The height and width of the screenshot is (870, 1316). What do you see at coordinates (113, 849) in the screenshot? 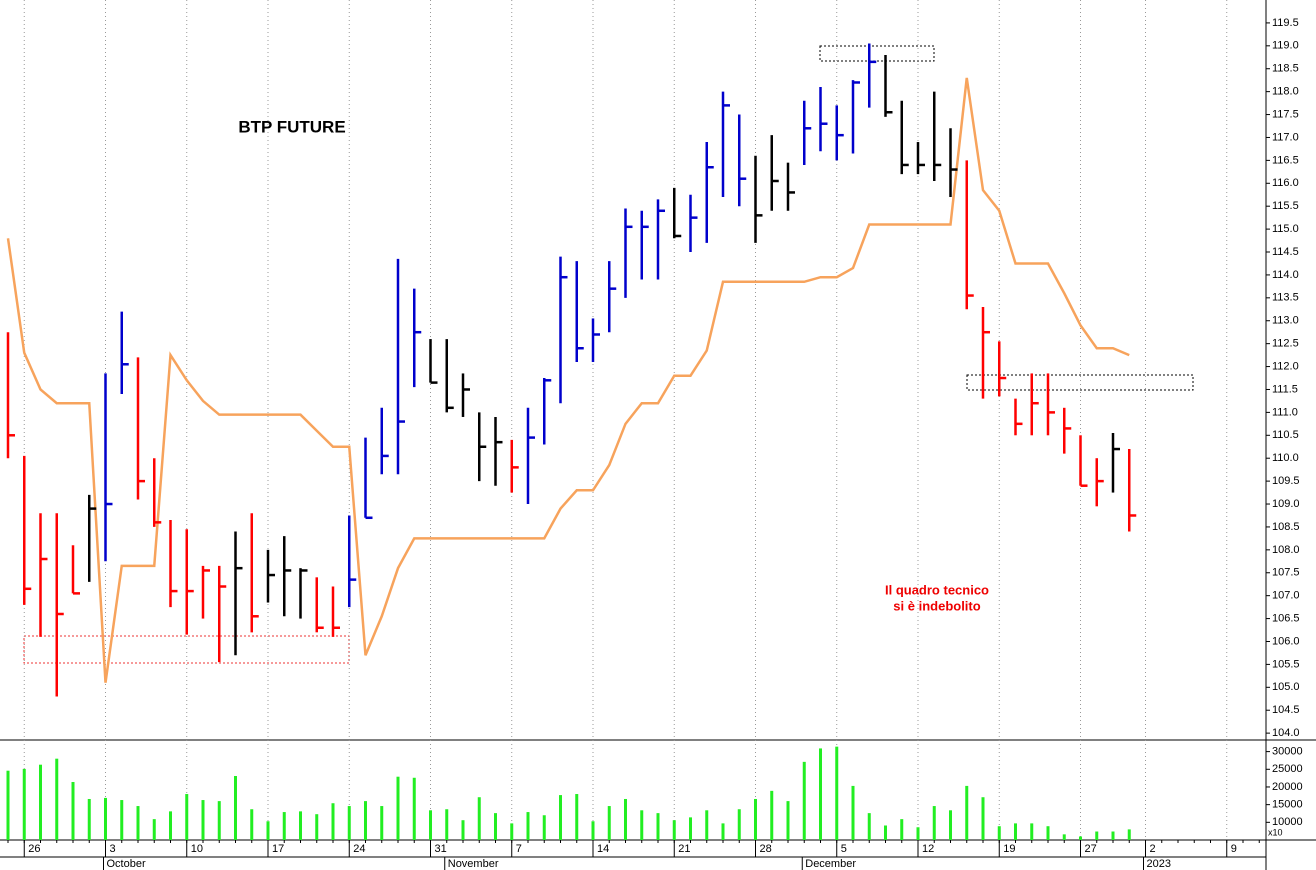
I see `x-tick-label: 3` at bounding box center [113, 849].